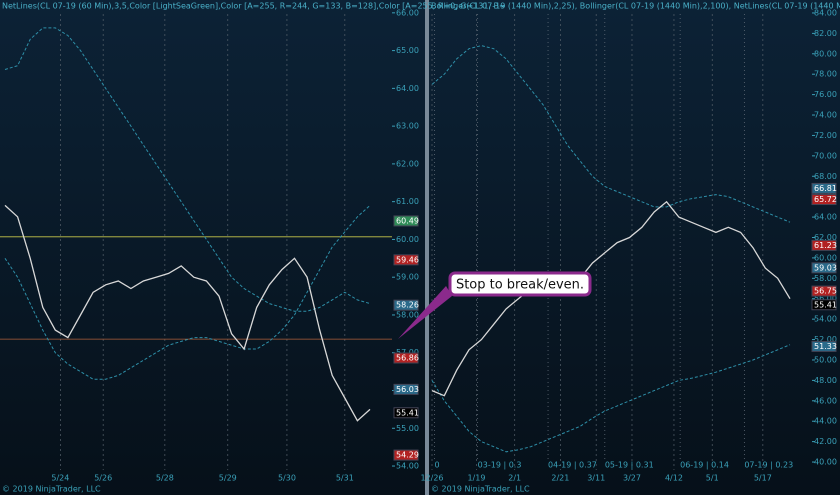 Image resolution: width=840 pixels, height=495 pixels. Describe the element at coordinates (825, 74) in the screenshot. I see `y-tick-label: 78.00` at that location.